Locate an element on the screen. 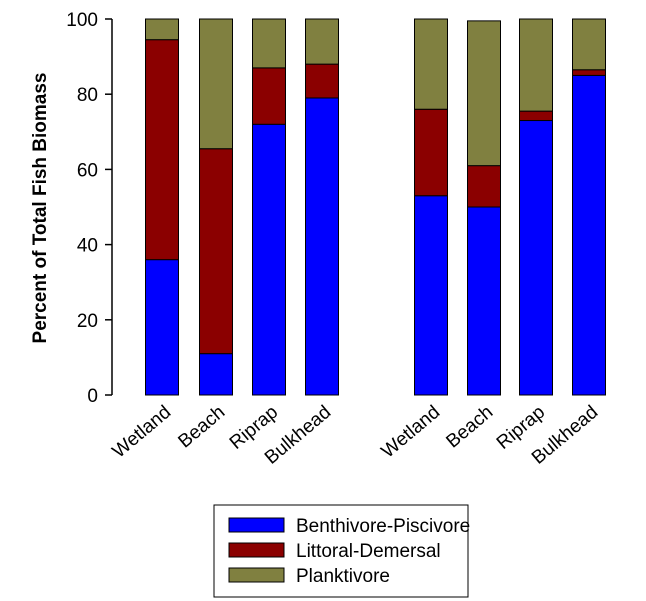 The width and height of the screenshot is (646, 601). y-tick-label: 60 is located at coordinates (87, 170).